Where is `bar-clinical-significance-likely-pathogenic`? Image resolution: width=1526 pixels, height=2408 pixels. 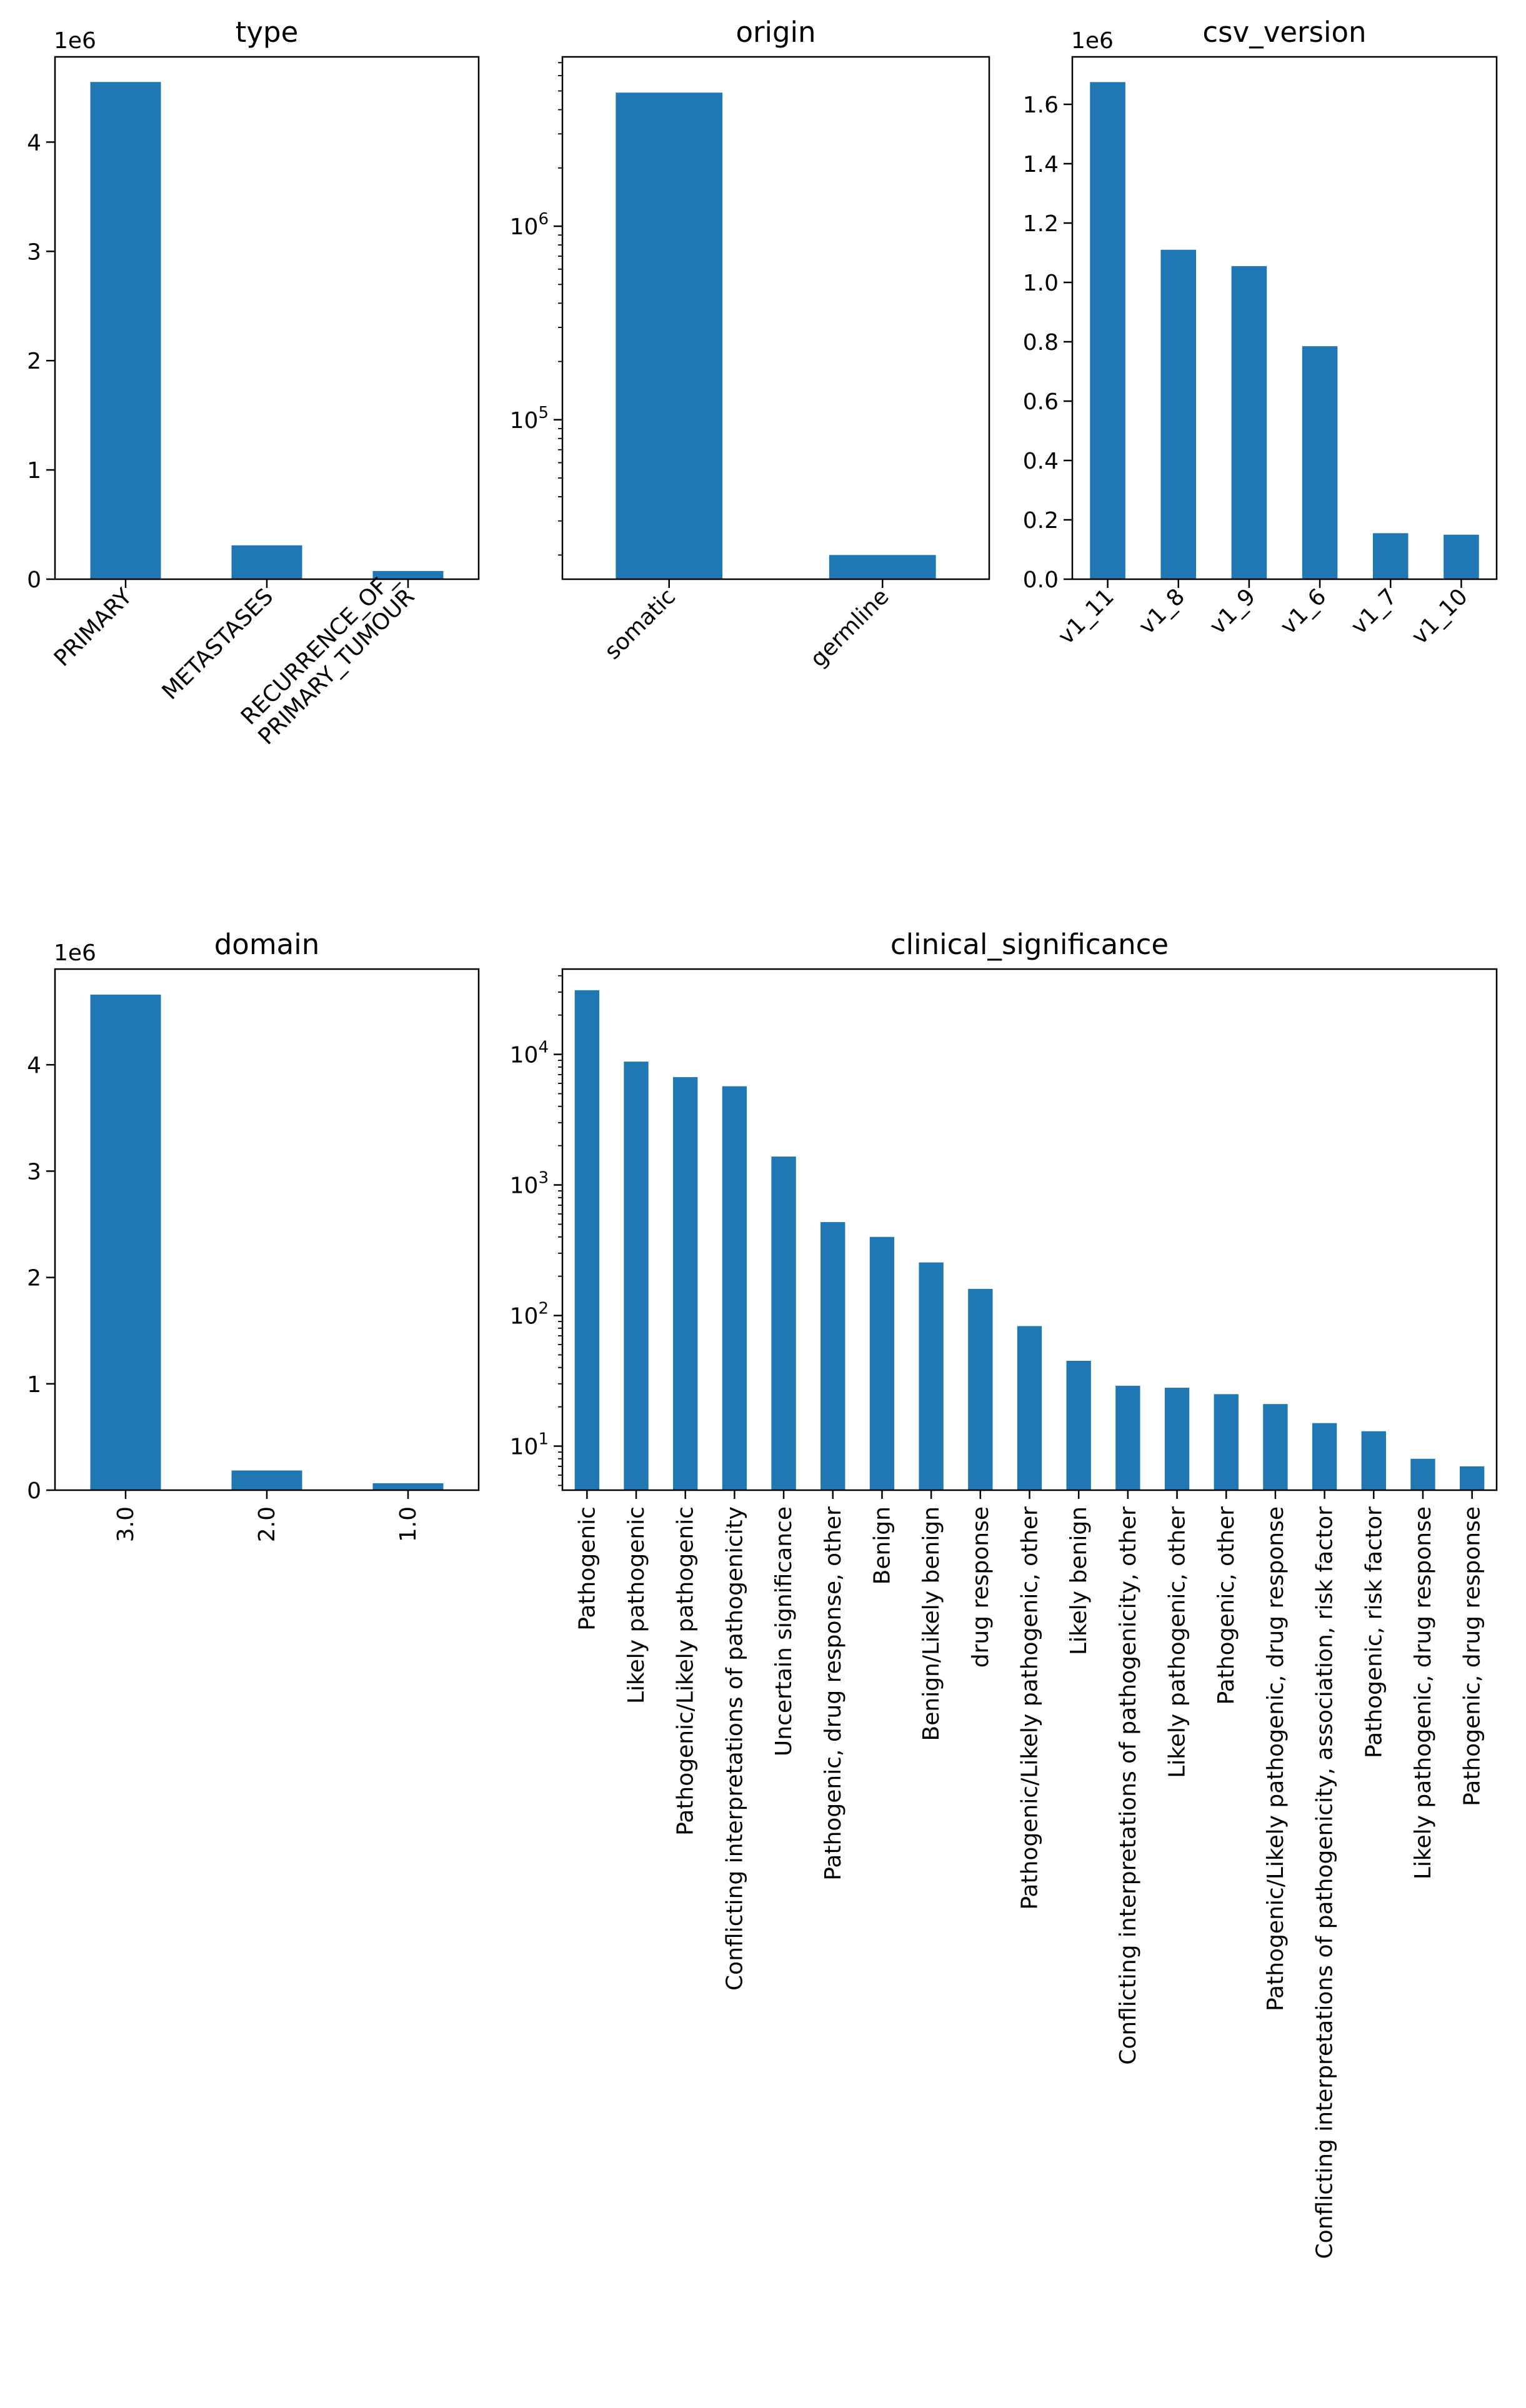
bar-clinical-significance-likely-pathogenic is located at coordinates (636, 1276).